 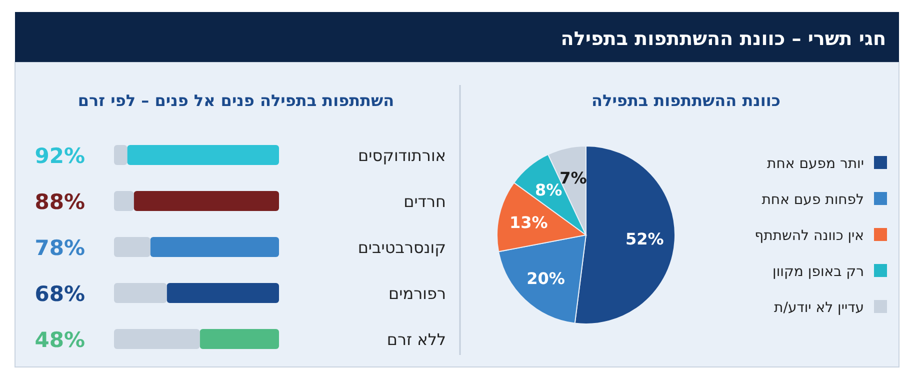 I want to click on data-label: 92%, so click(x=59, y=156).